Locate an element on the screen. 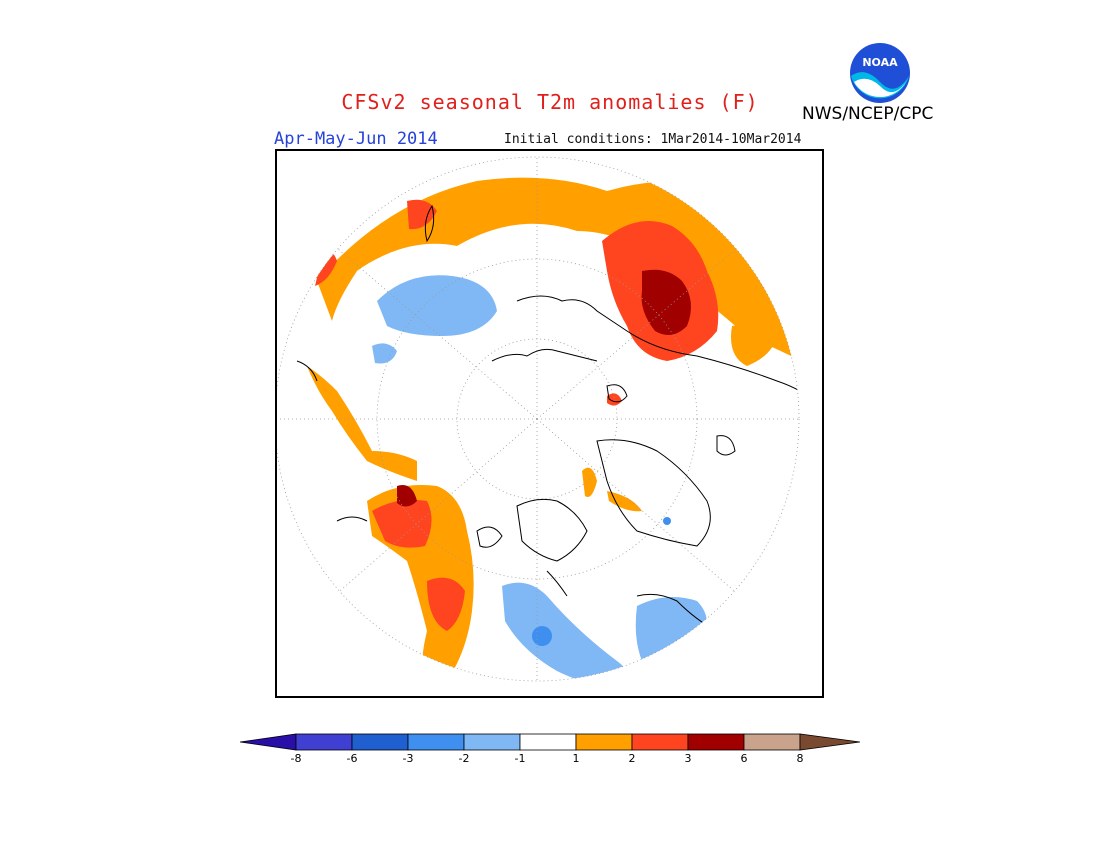 The width and height of the screenshot is (1100, 850). colorbar-tick-label: -3 is located at coordinates (408, 758).